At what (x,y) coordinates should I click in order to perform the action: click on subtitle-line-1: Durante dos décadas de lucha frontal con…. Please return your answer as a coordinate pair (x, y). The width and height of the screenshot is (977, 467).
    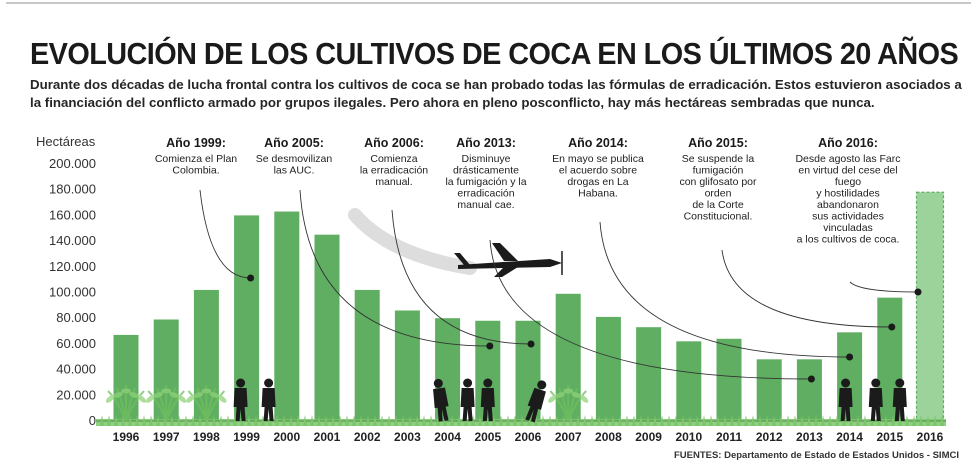
    Looking at the image, I should click on (496, 84).